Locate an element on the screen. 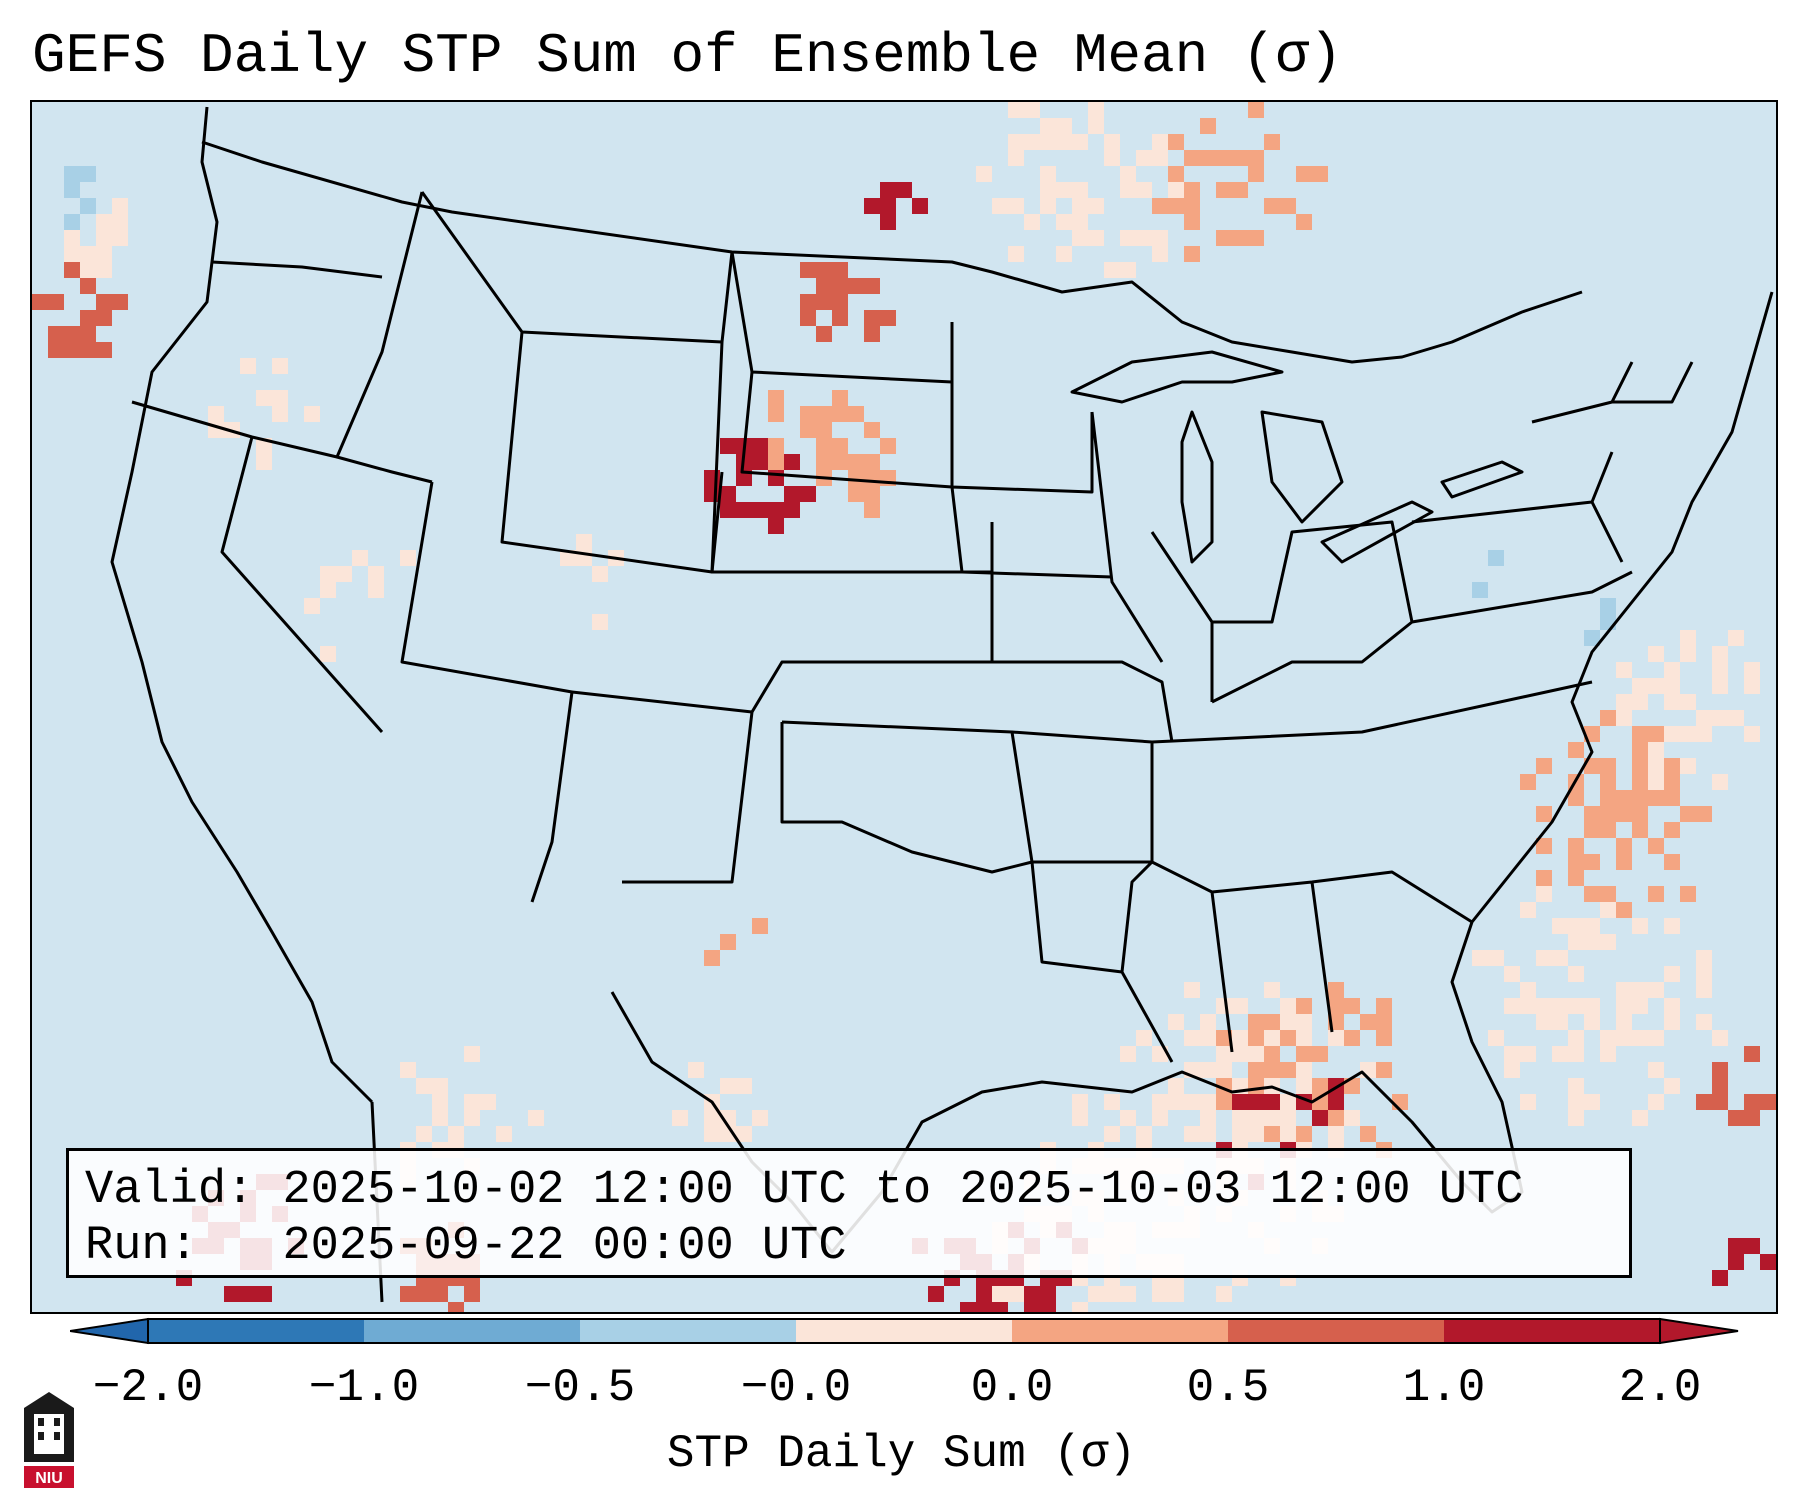 Image resolution: width=1803 pixels, height=1506 pixels. colorbar-tick-label: 2.0 is located at coordinates (1660, 1388).